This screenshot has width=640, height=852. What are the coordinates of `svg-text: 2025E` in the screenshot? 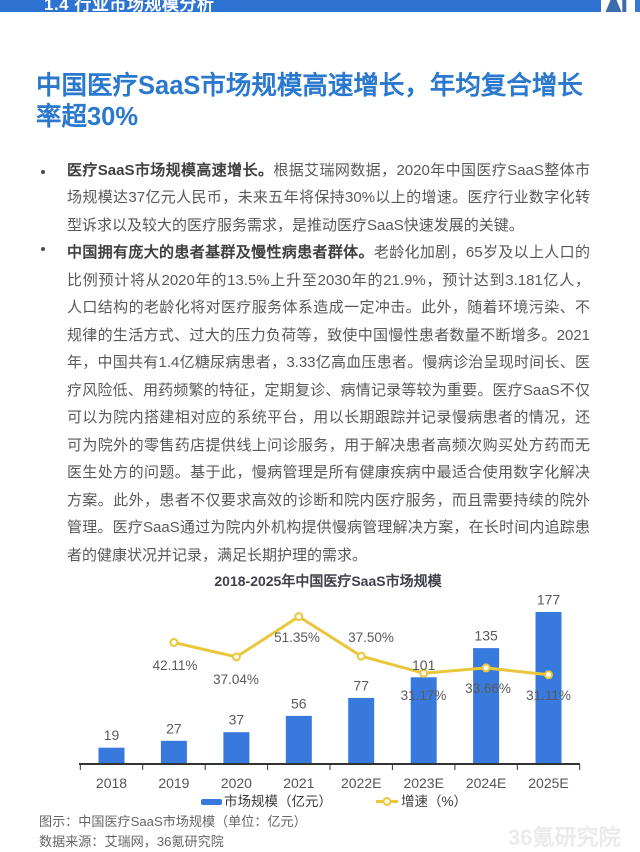 It's located at (548, 783).